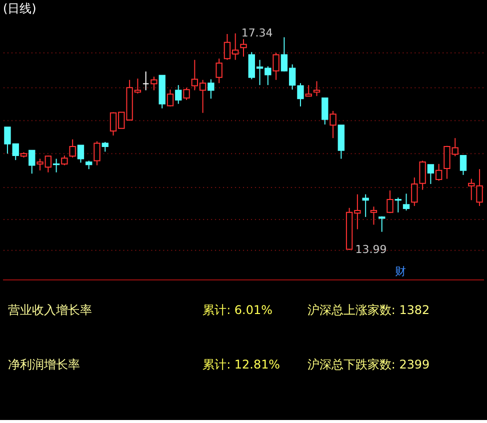  Describe the element at coordinates (368, 309) in the screenshot. I see `text: 沪深总上涨家数: 1382` at that location.